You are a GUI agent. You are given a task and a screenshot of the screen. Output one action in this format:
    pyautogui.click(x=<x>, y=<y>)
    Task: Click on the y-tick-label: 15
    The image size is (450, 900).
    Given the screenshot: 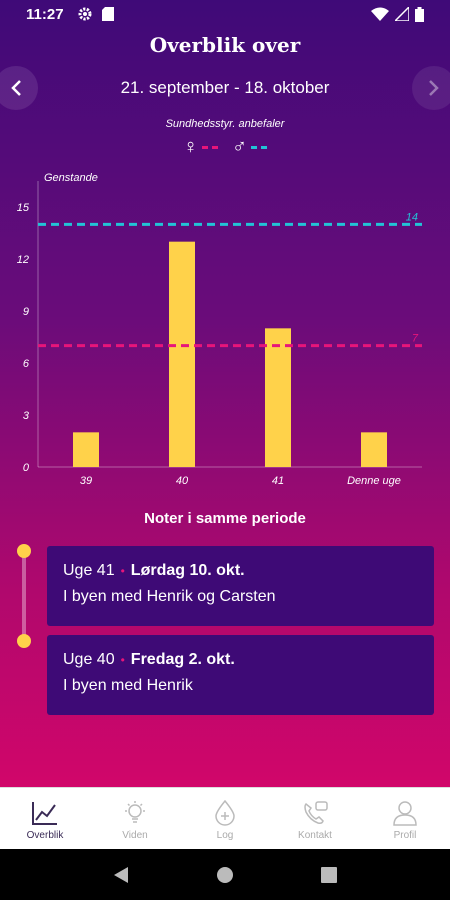 What is the action you would take?
    pyautogui.click(x=23, y=208)
    